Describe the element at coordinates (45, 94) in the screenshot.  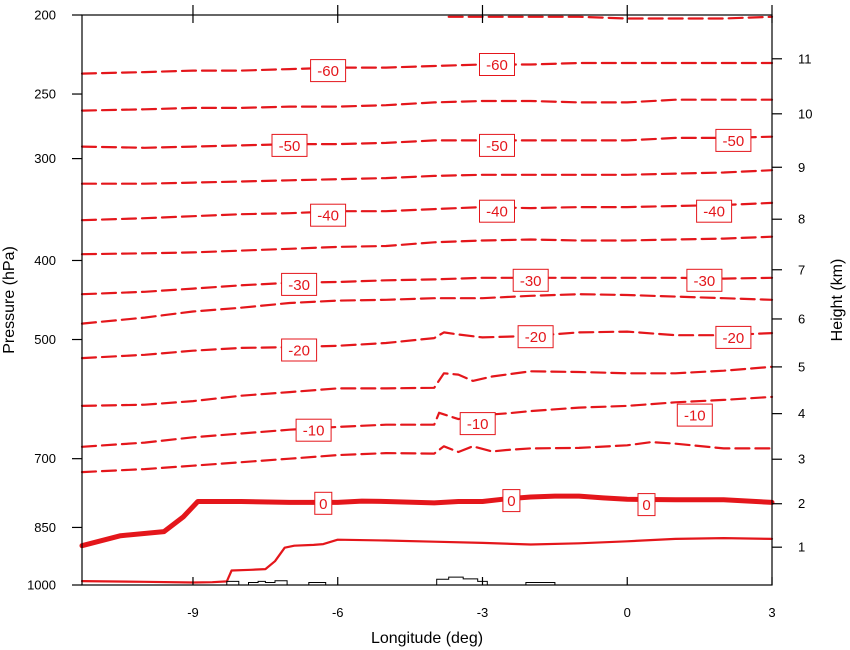
I see `pressure-tick-label: 250` at that location.